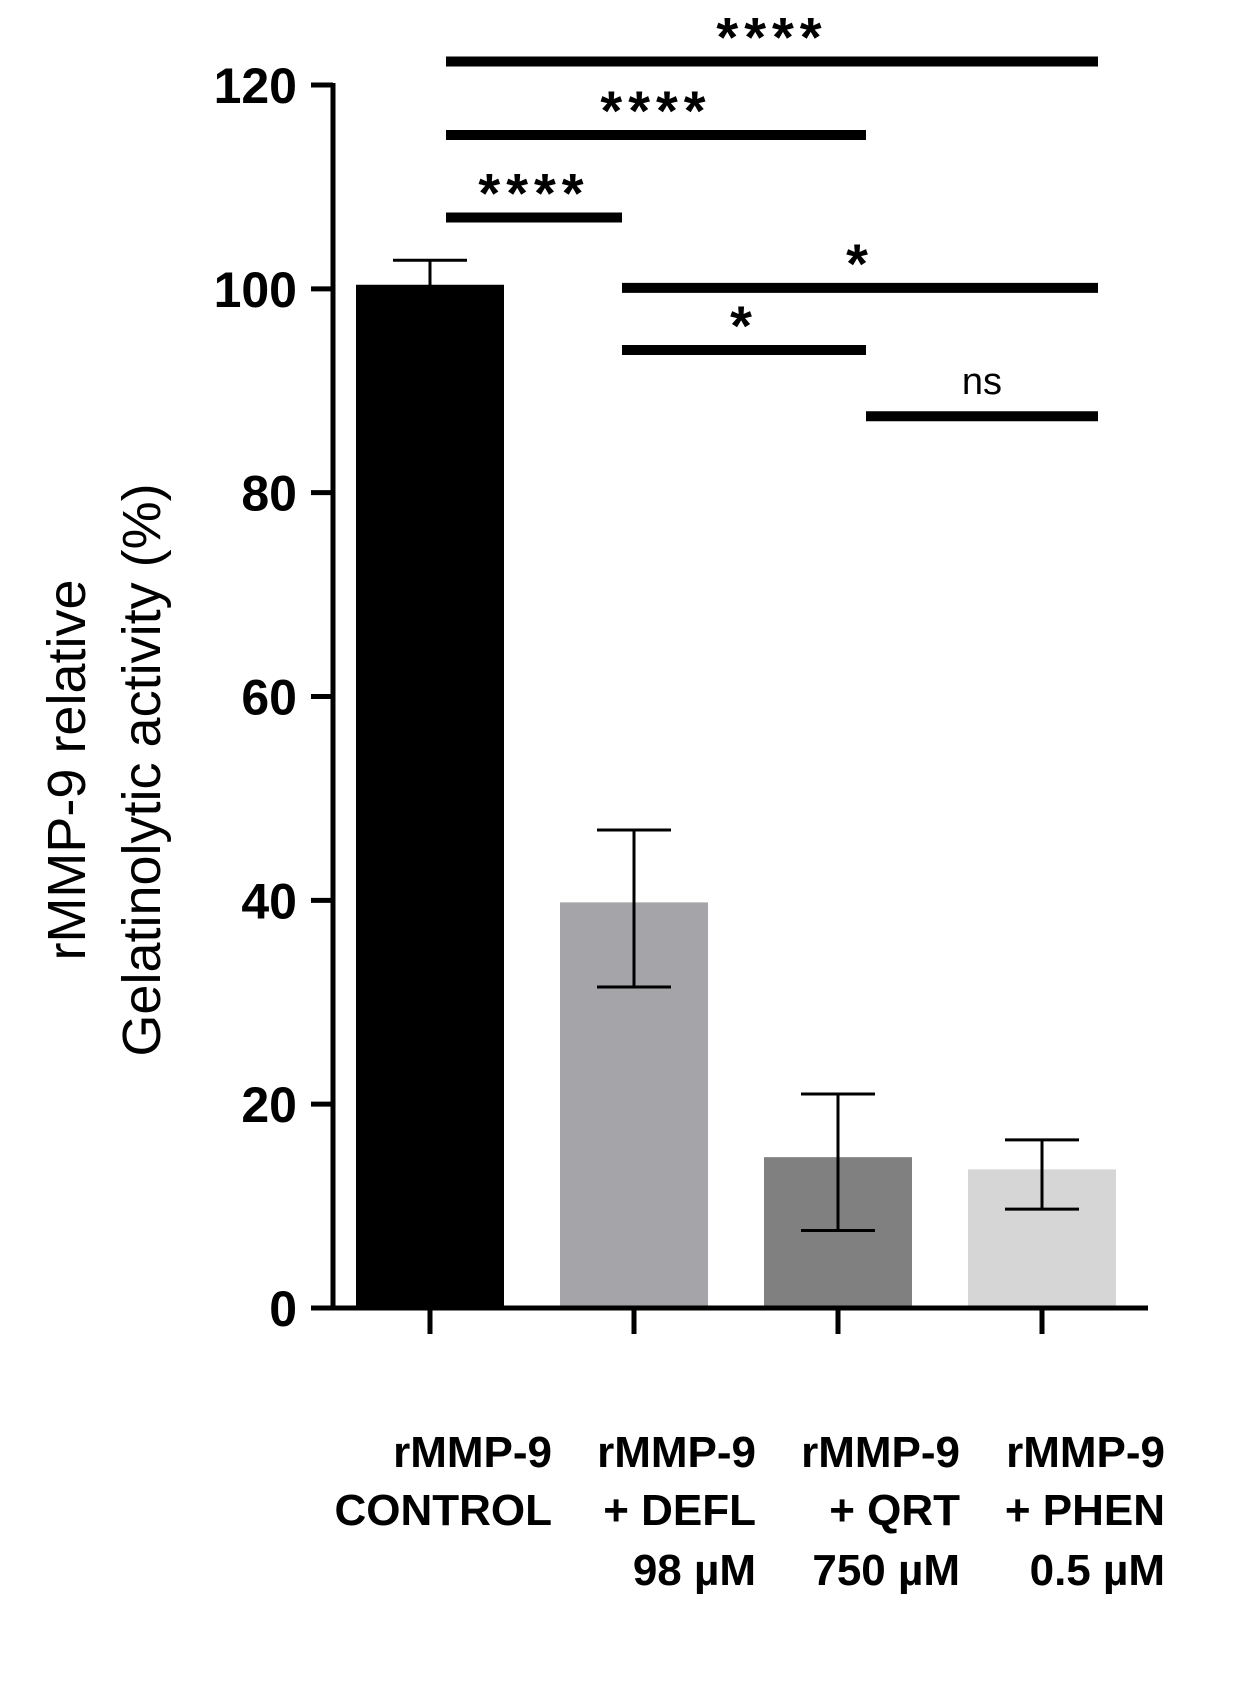 This screenshot has width=1255, height=1697. What do you see at coordinates (736, 1321) in the screenshot?
I see `x-ticks` at bounding box center [736, 1321].